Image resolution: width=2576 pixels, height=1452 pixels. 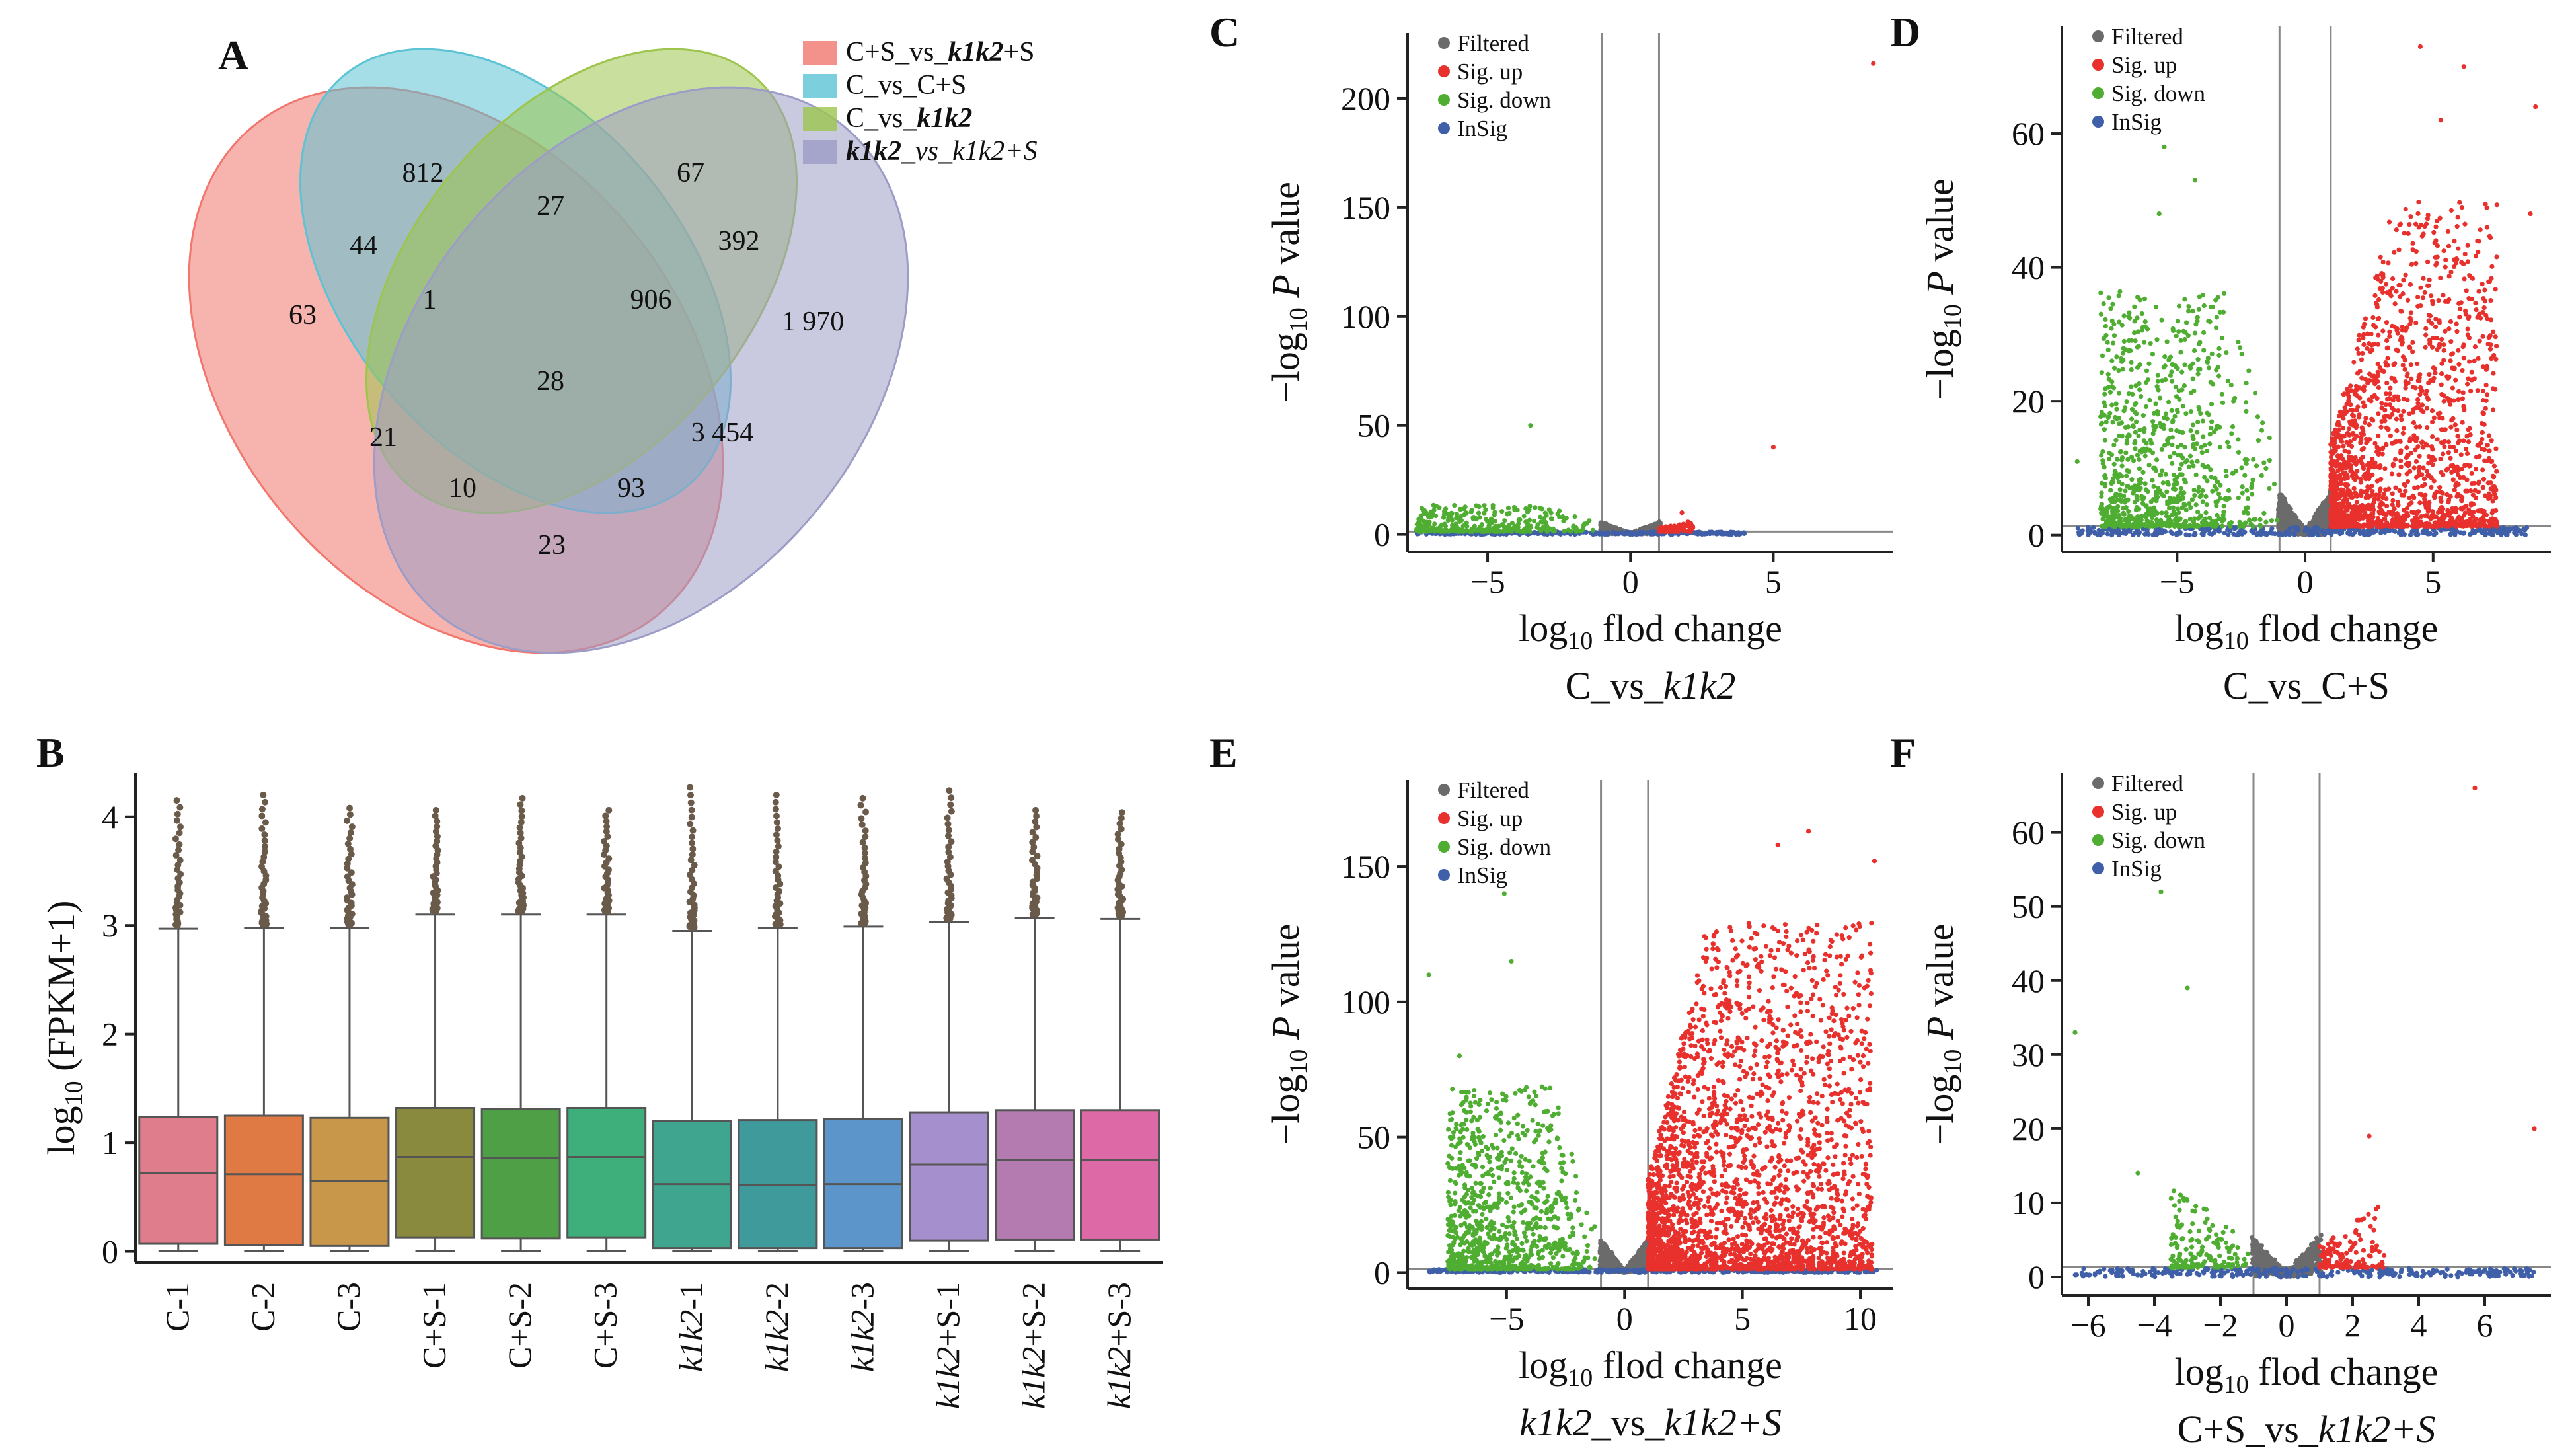 I want to click on x-tick-label: k1k2+S-2, so click(x=1033, y=1345).